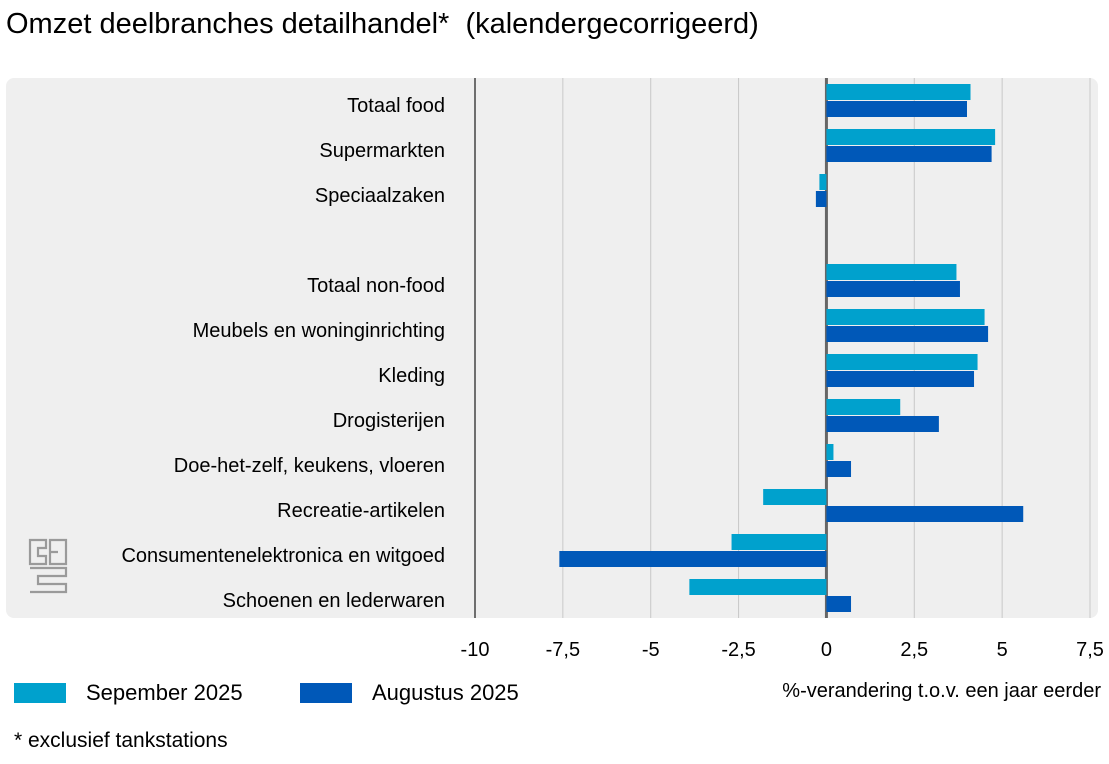 The image size is (1109, 764). I want to click on category-label: Recreatie-artikelen, so click(361, 511).